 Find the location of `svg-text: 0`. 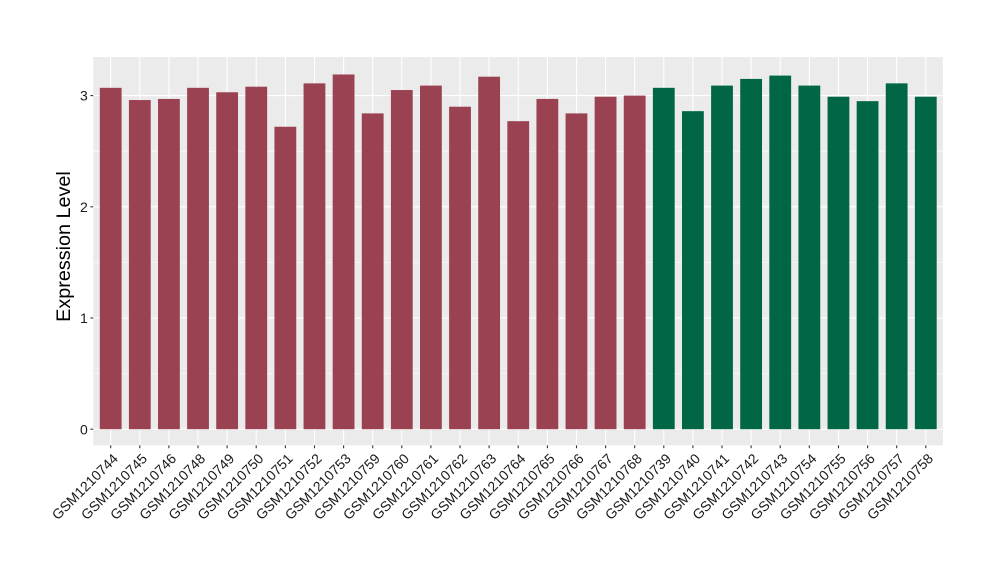

svg-text: 0 is located at coordinates (84, 429).